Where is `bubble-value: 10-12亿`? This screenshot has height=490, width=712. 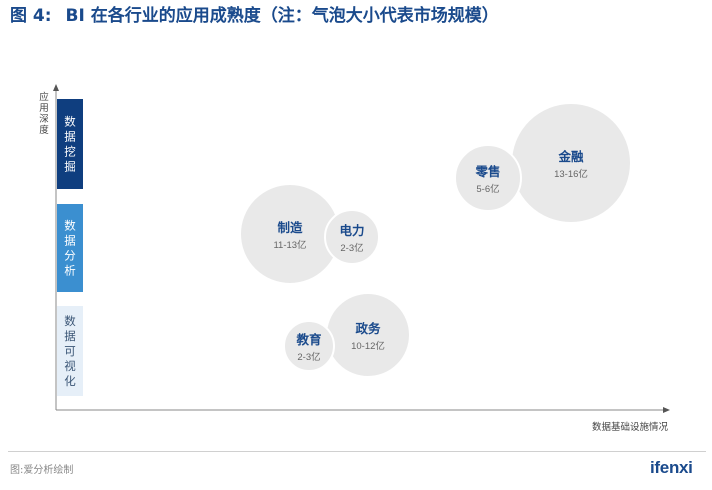 bubble-value: 10-12亿 is located at coordinates (368, 346).